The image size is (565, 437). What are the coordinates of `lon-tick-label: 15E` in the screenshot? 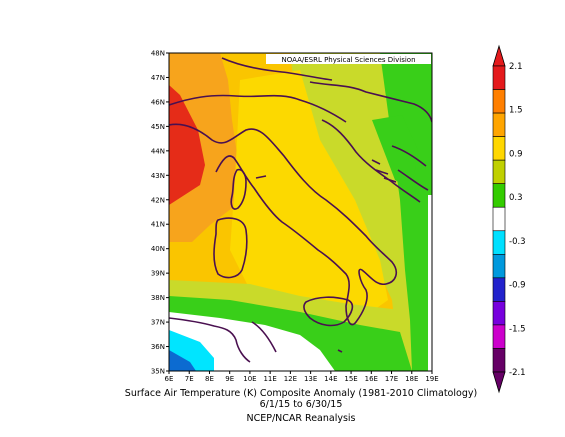 It's located at (350, 379).